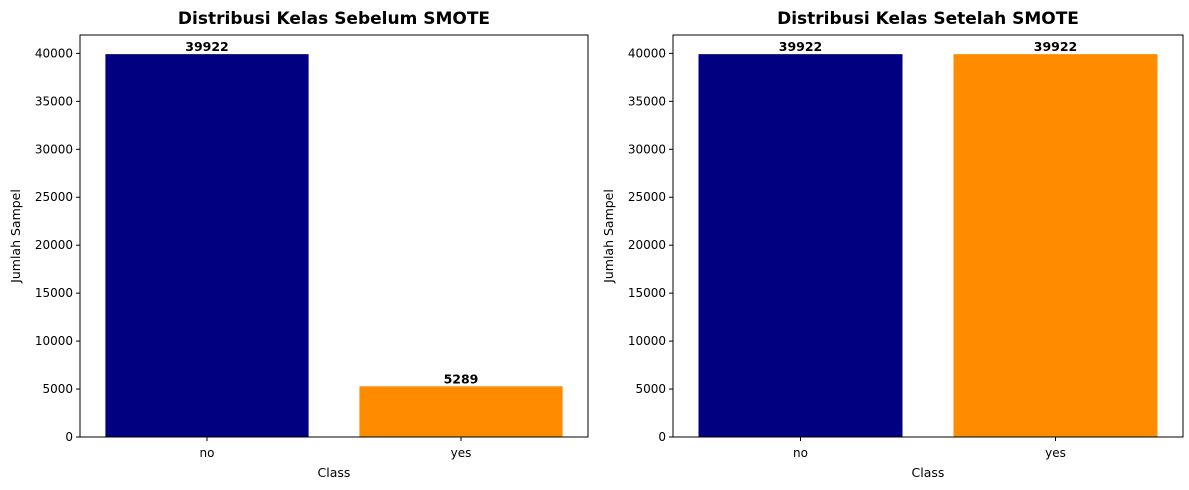 The height and width of the screenshot is (490, 1189). I want to click on chart-title: Distribusi Kelas Setelah SMOTE, so click(928, 19).